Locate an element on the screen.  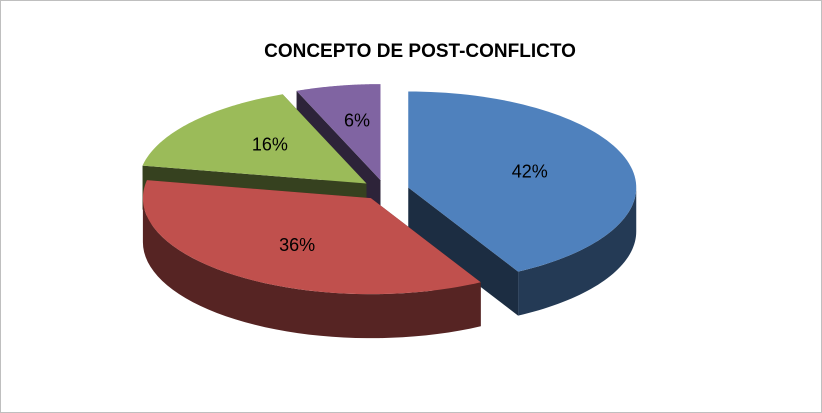
data-label: 42% is located at coordinates (530, 171).